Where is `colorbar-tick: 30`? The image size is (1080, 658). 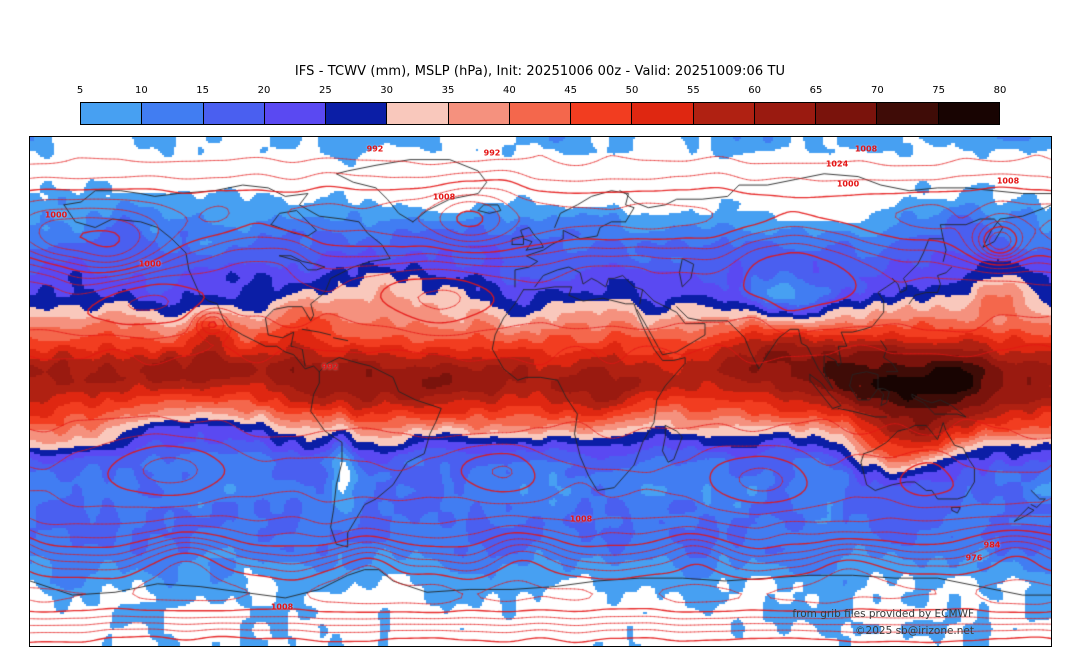
colorbar-tick: 30 is located at coordinates (387, 90).